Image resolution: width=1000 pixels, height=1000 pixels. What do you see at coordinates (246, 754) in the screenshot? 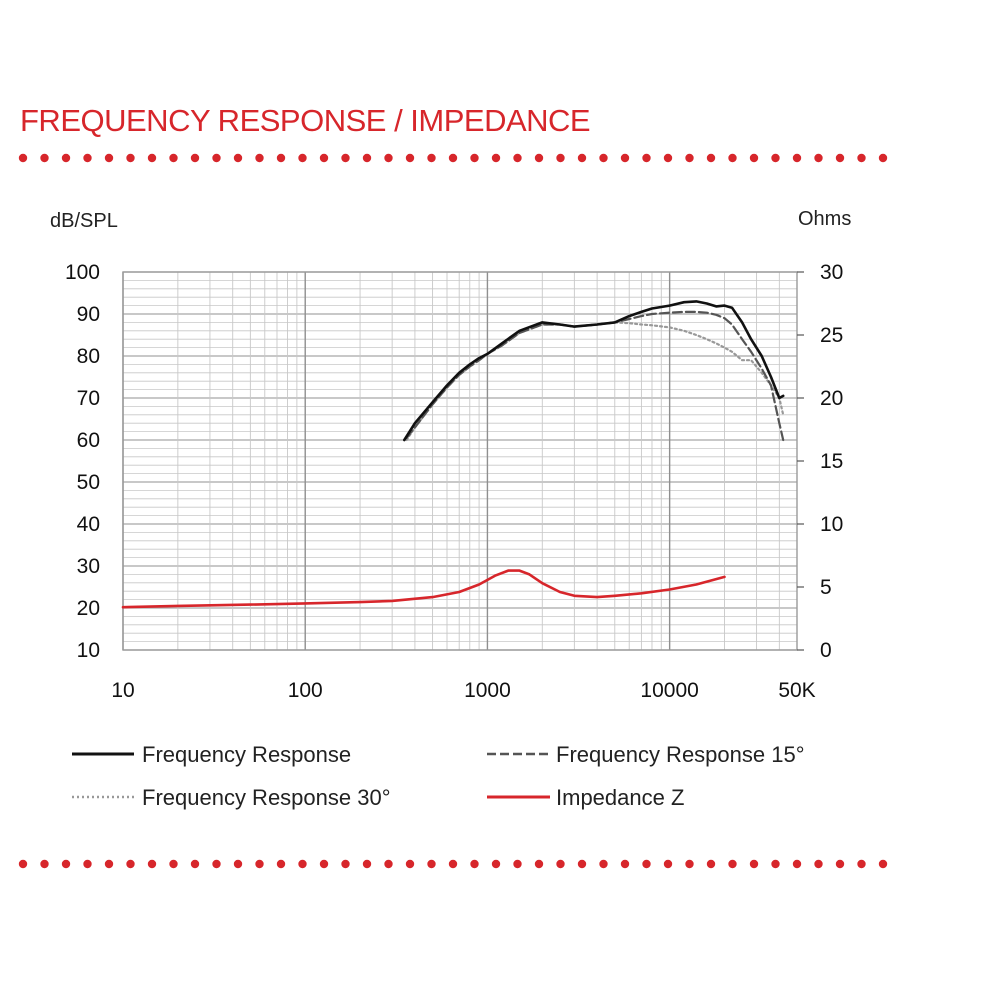
I see `legend-label: Frequency Response` at bounding box center [246, 754].